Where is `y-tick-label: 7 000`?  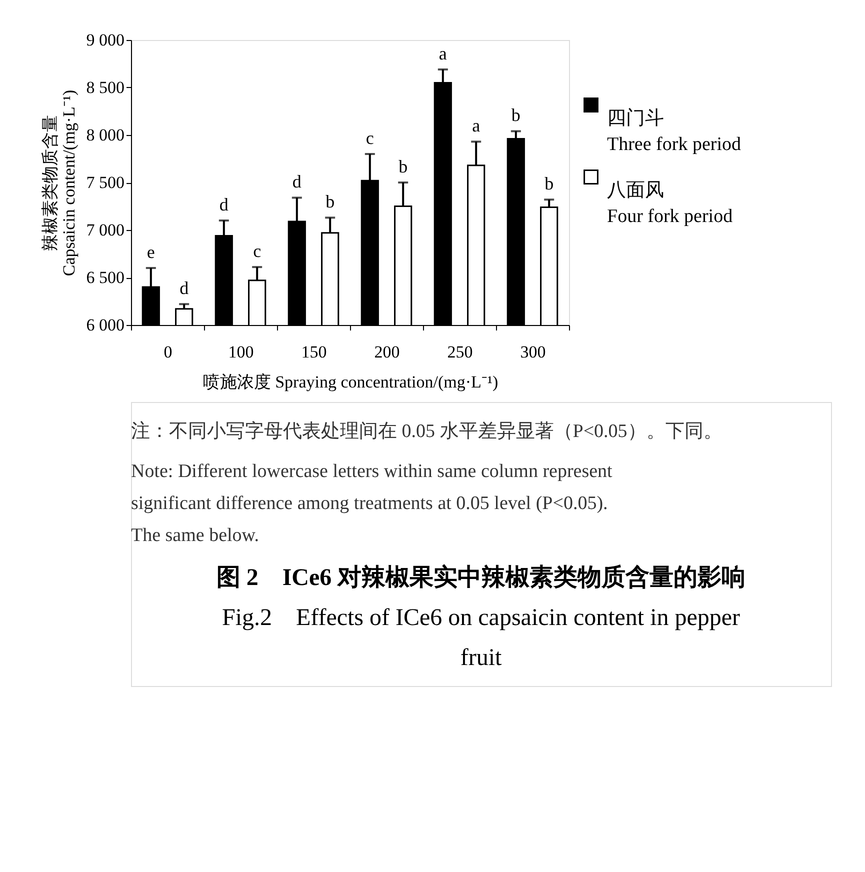 y-tick-label: 7 000 is located at coordinates (105, 230).